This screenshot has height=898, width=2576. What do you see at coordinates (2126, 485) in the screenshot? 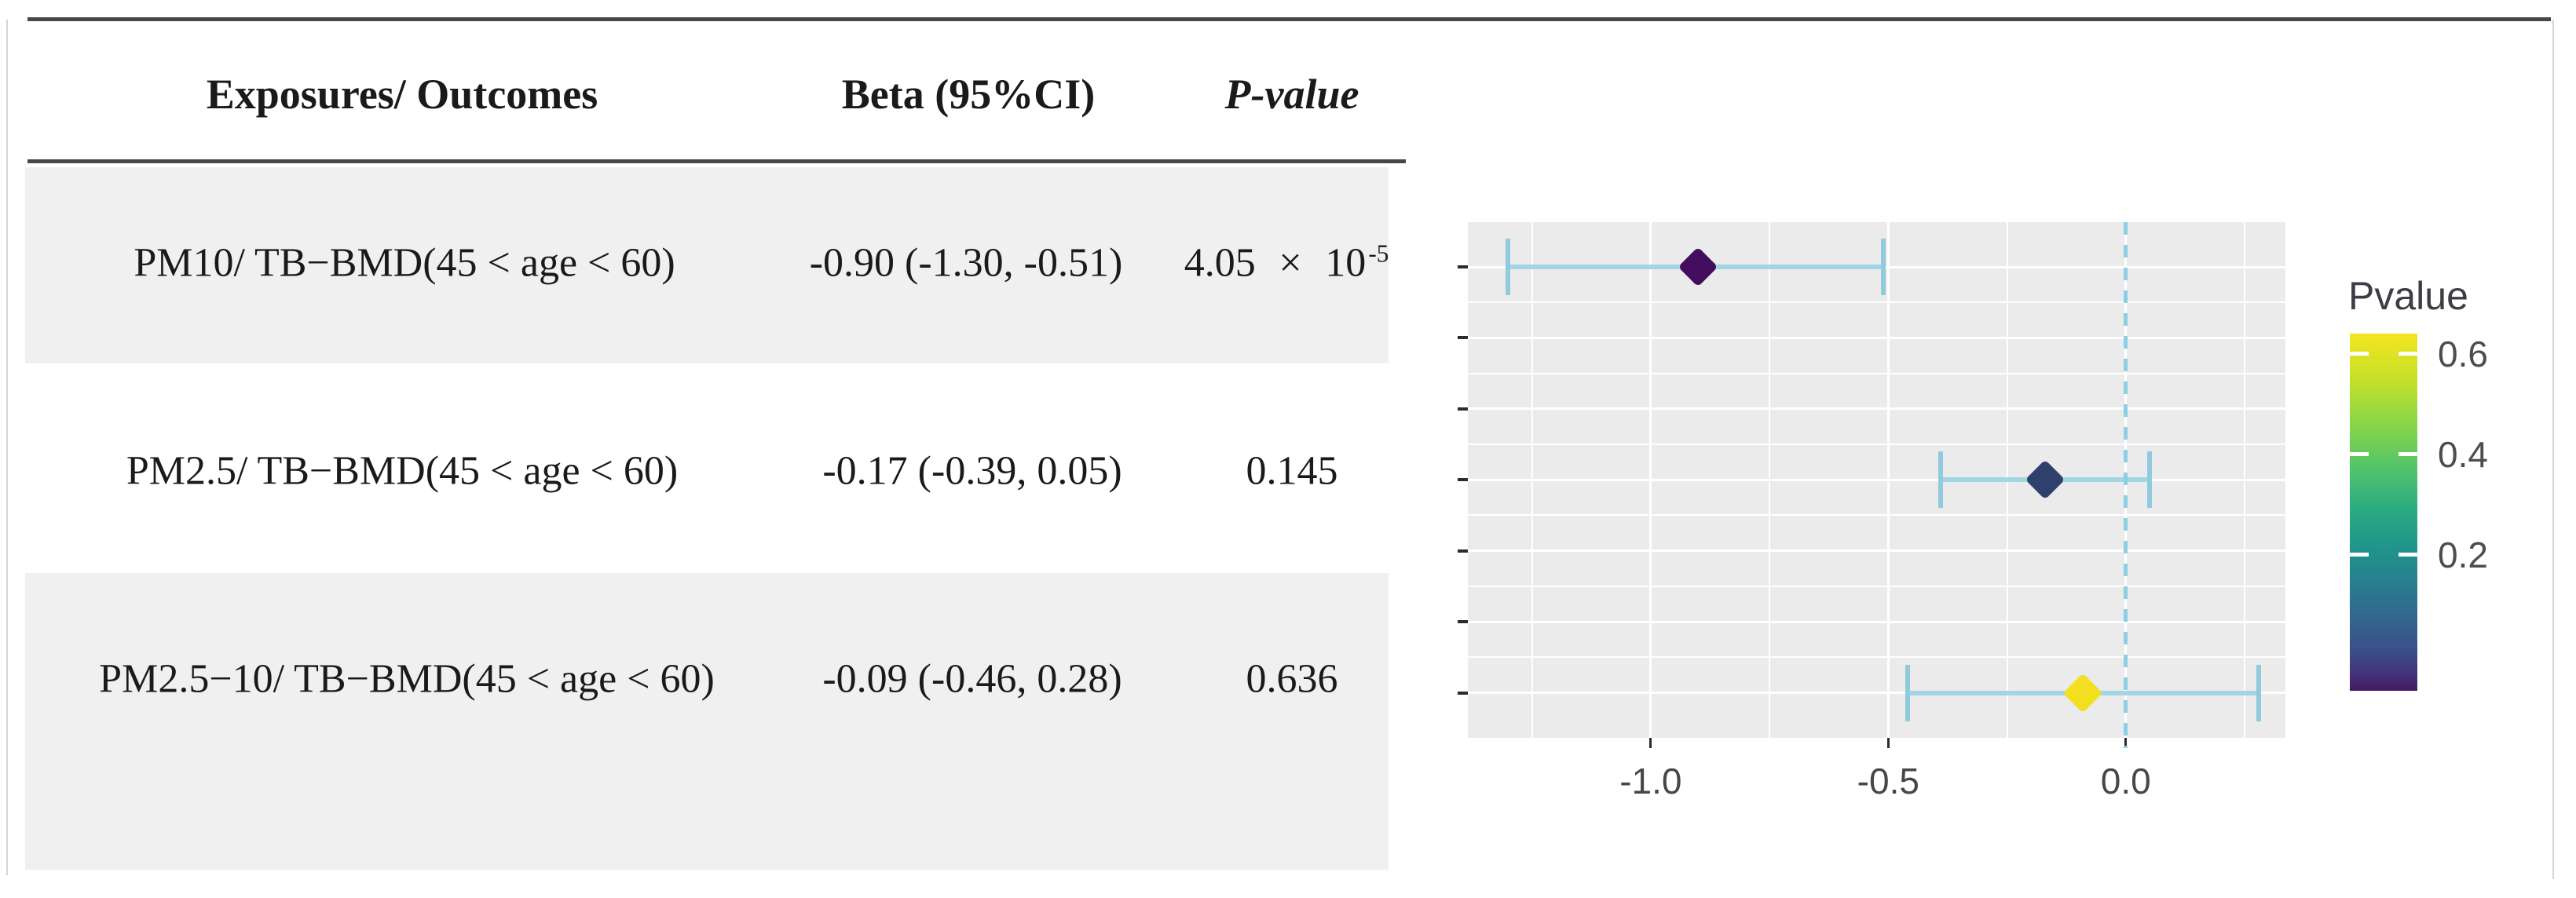
I see `zero-reference-line` at bounding box center [2126, 485].